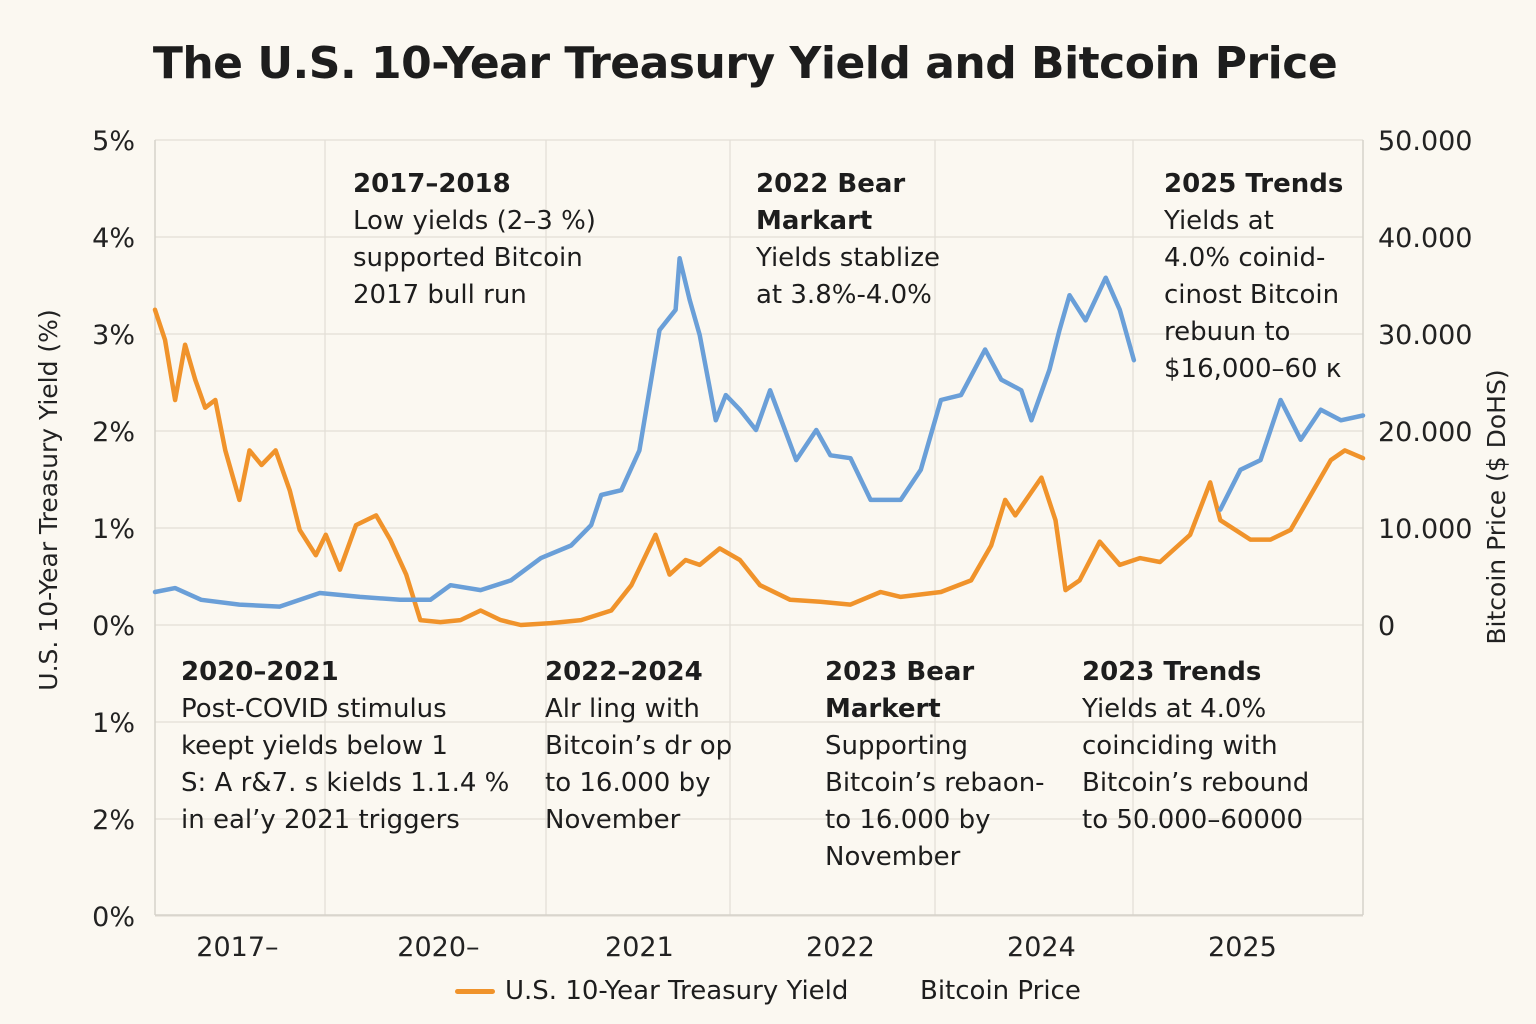  What do you see at coordinates (1425, 141) in the screenshot?
I see `y-right-tick-label: 50.000` at bounding box center [1425, 141].